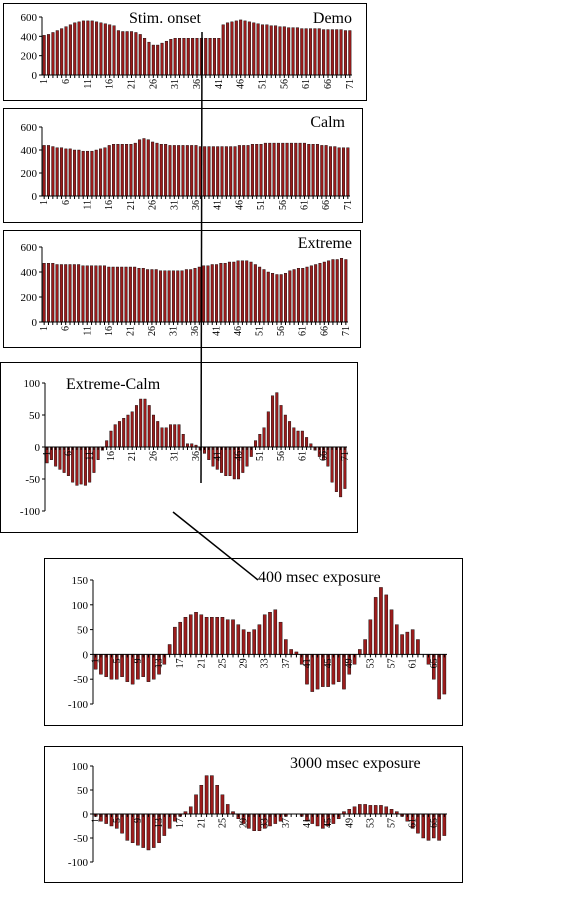 Image resolution: width=576 pixels, height=900 pixels. Describe the element at coordinates (434, 663) in the screenshot. I see `x-tick-label: 65` at that location.